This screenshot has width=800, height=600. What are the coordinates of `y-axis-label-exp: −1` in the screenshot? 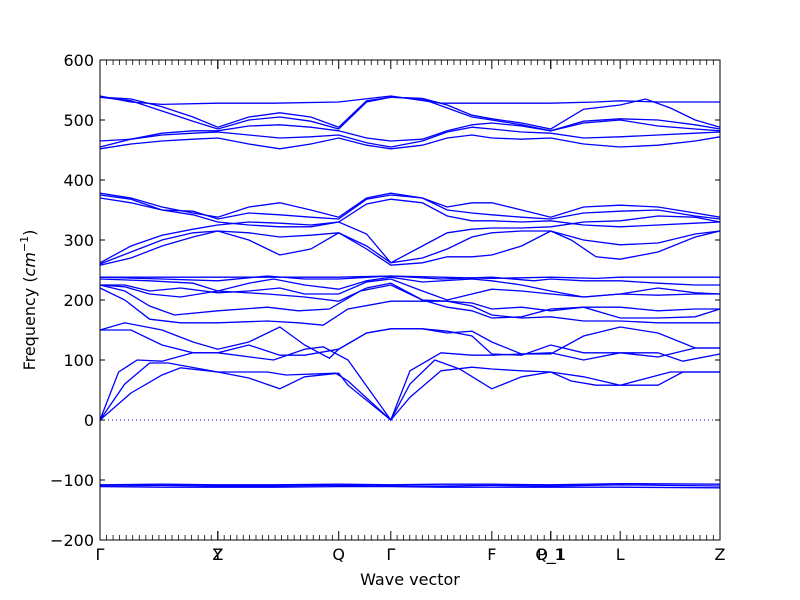 It's located at (24, 244).